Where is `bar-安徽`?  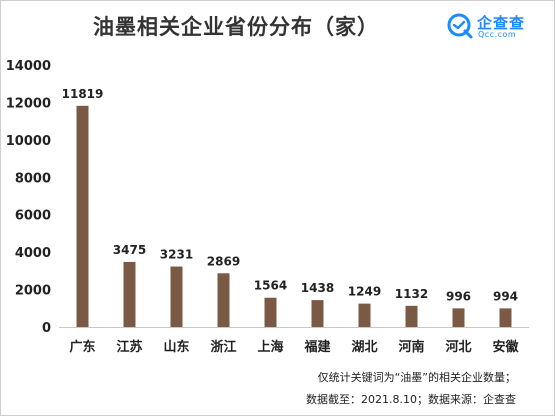
bar-安徽 is located at coordinates (505, 317).